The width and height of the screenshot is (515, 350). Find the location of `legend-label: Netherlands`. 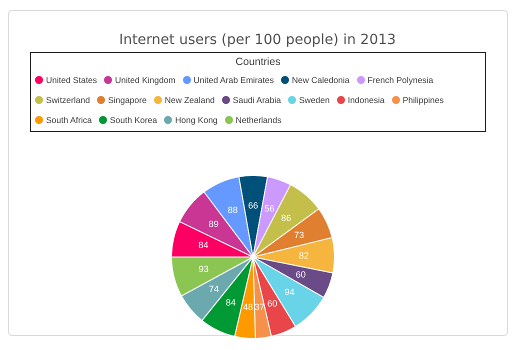

legend-label: Netherlands is located at coordinates (259, 120).